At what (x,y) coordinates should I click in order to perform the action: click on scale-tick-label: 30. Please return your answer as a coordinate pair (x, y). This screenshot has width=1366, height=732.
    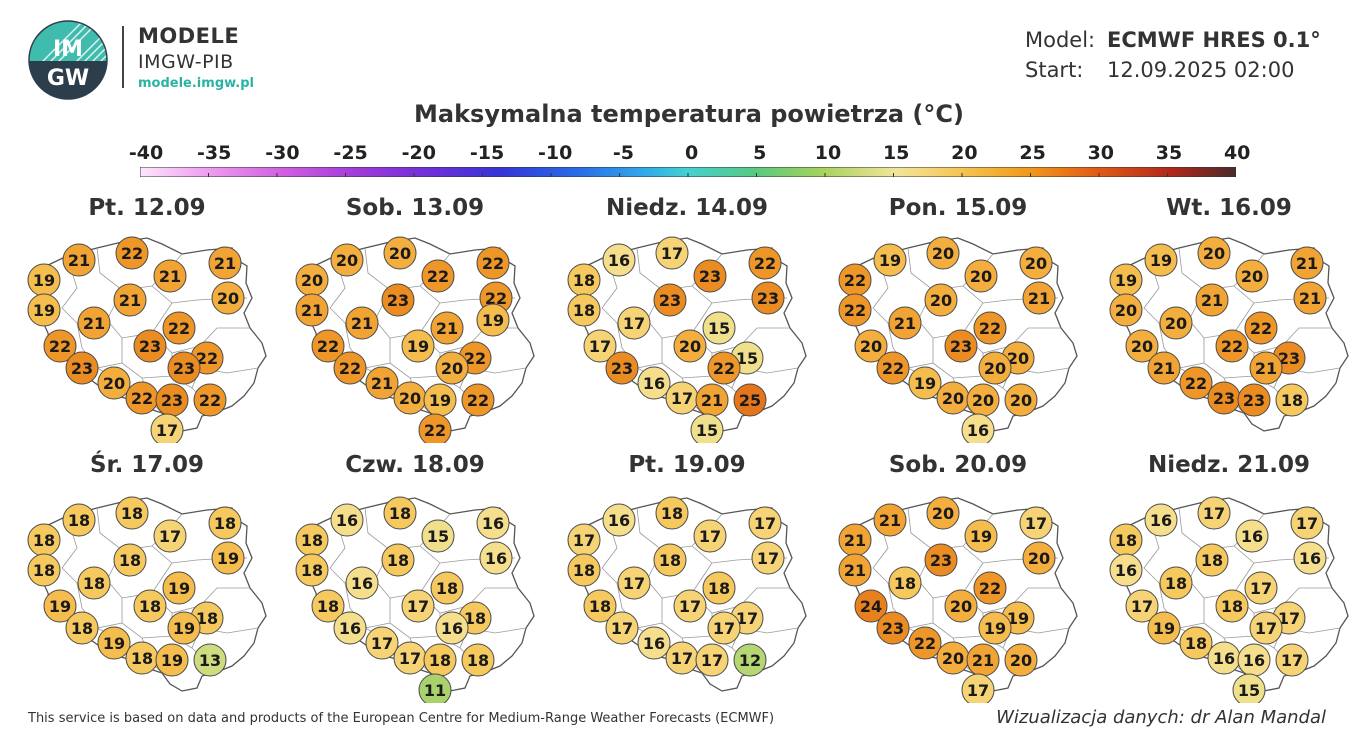
    Looking at the image, I should click on (1101, 153).